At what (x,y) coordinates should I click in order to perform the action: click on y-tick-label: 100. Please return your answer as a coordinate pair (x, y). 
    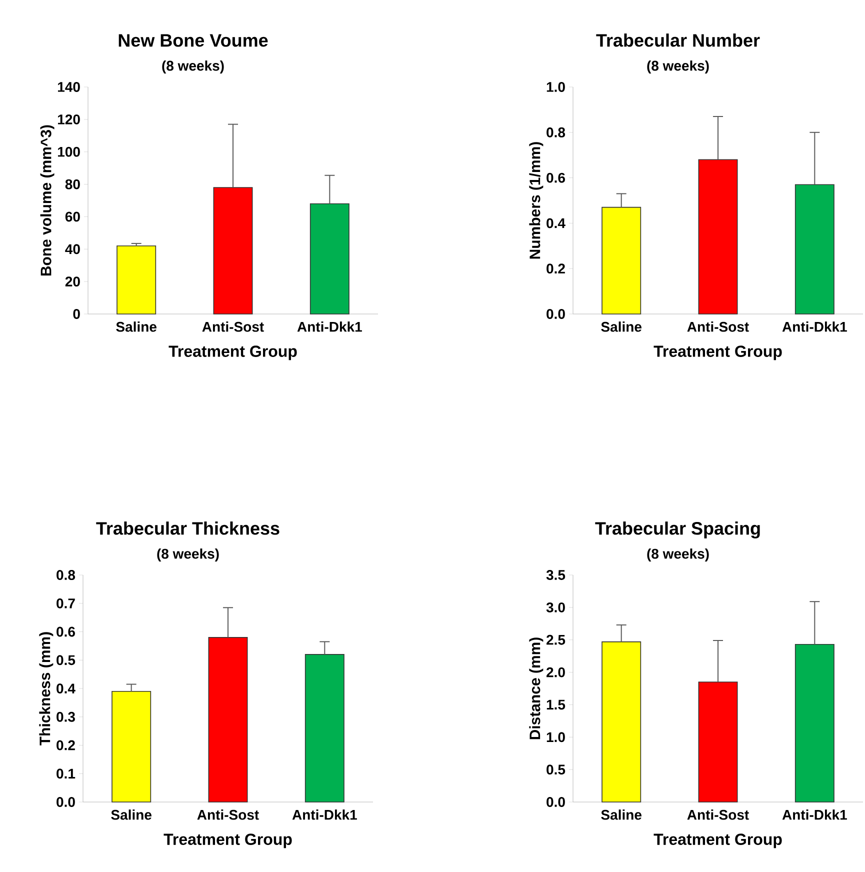
    Looking at the image, I should click on (69, 151).